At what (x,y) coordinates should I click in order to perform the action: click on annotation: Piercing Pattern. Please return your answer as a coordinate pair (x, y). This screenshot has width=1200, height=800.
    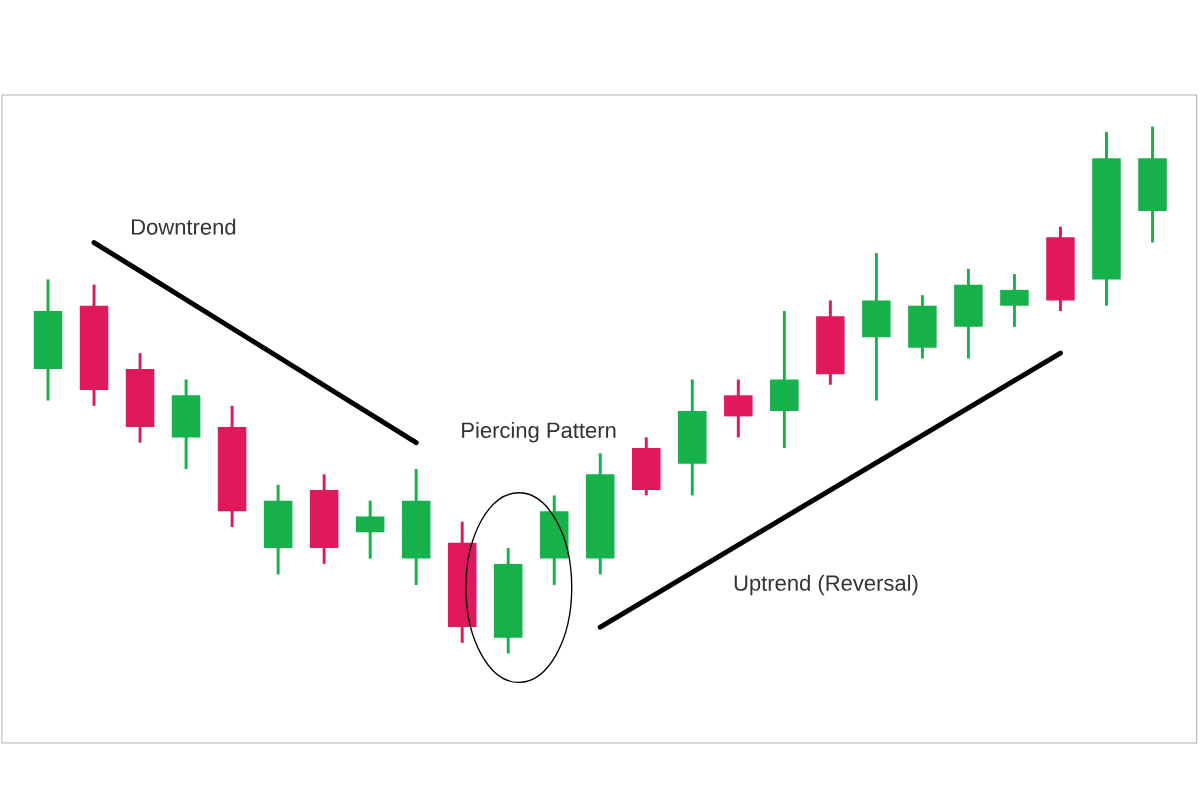
    Looking at the image, I should click on (539, 432).